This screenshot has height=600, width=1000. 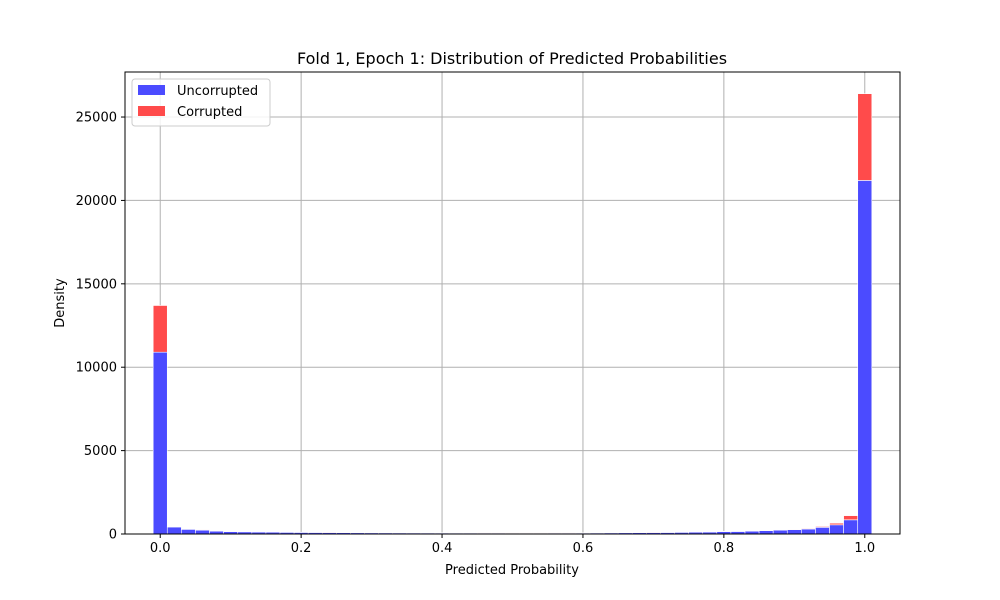 I want to click on legend: Uncorrupted Corrupted, so click(x=201, y=102).